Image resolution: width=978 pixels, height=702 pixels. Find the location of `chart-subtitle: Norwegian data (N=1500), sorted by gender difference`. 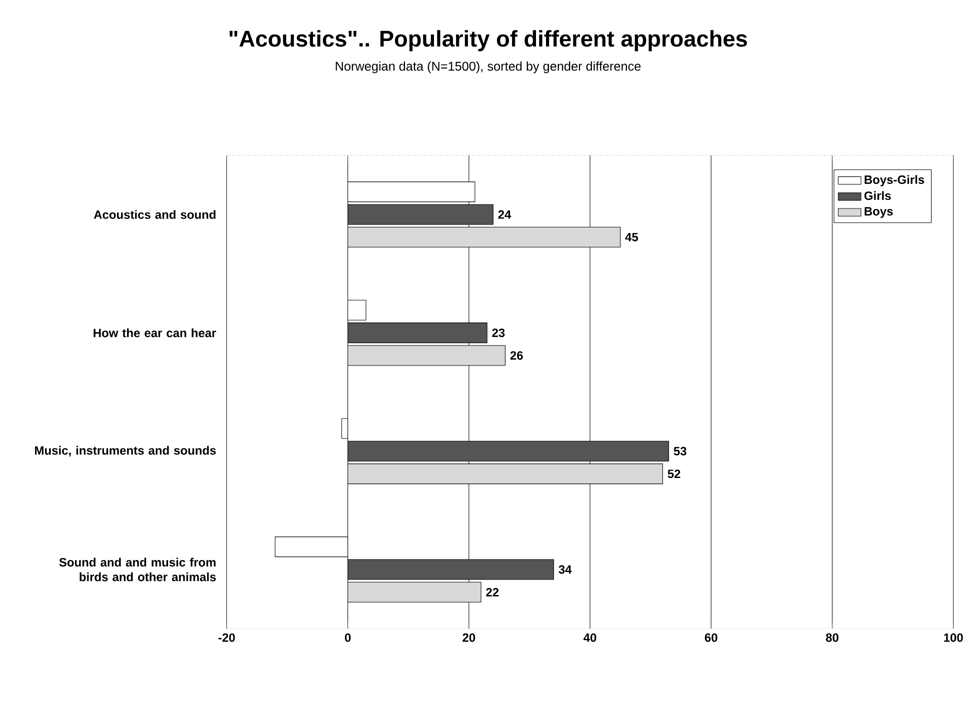

chart-subtitle: Norwegian data (N=1500), sorted by gender difference is located at coordinates (488, 67).